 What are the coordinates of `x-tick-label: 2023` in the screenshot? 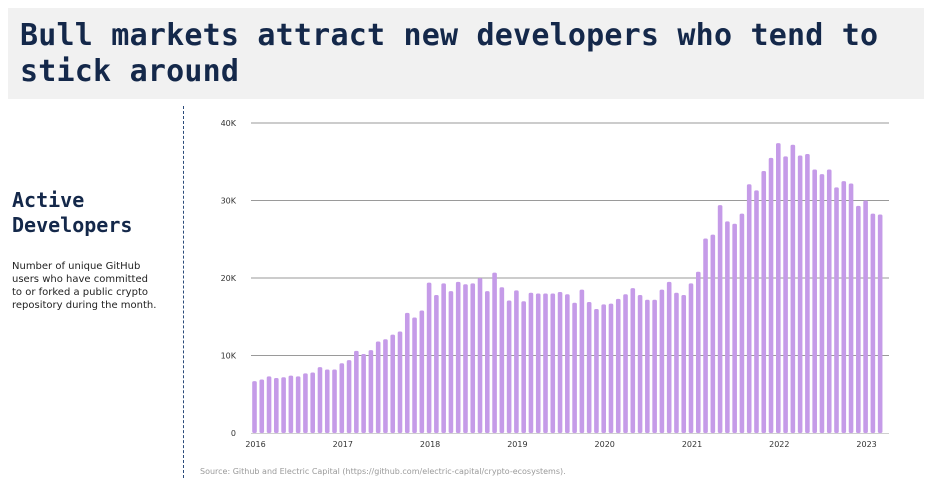 It's located at (866, 444).